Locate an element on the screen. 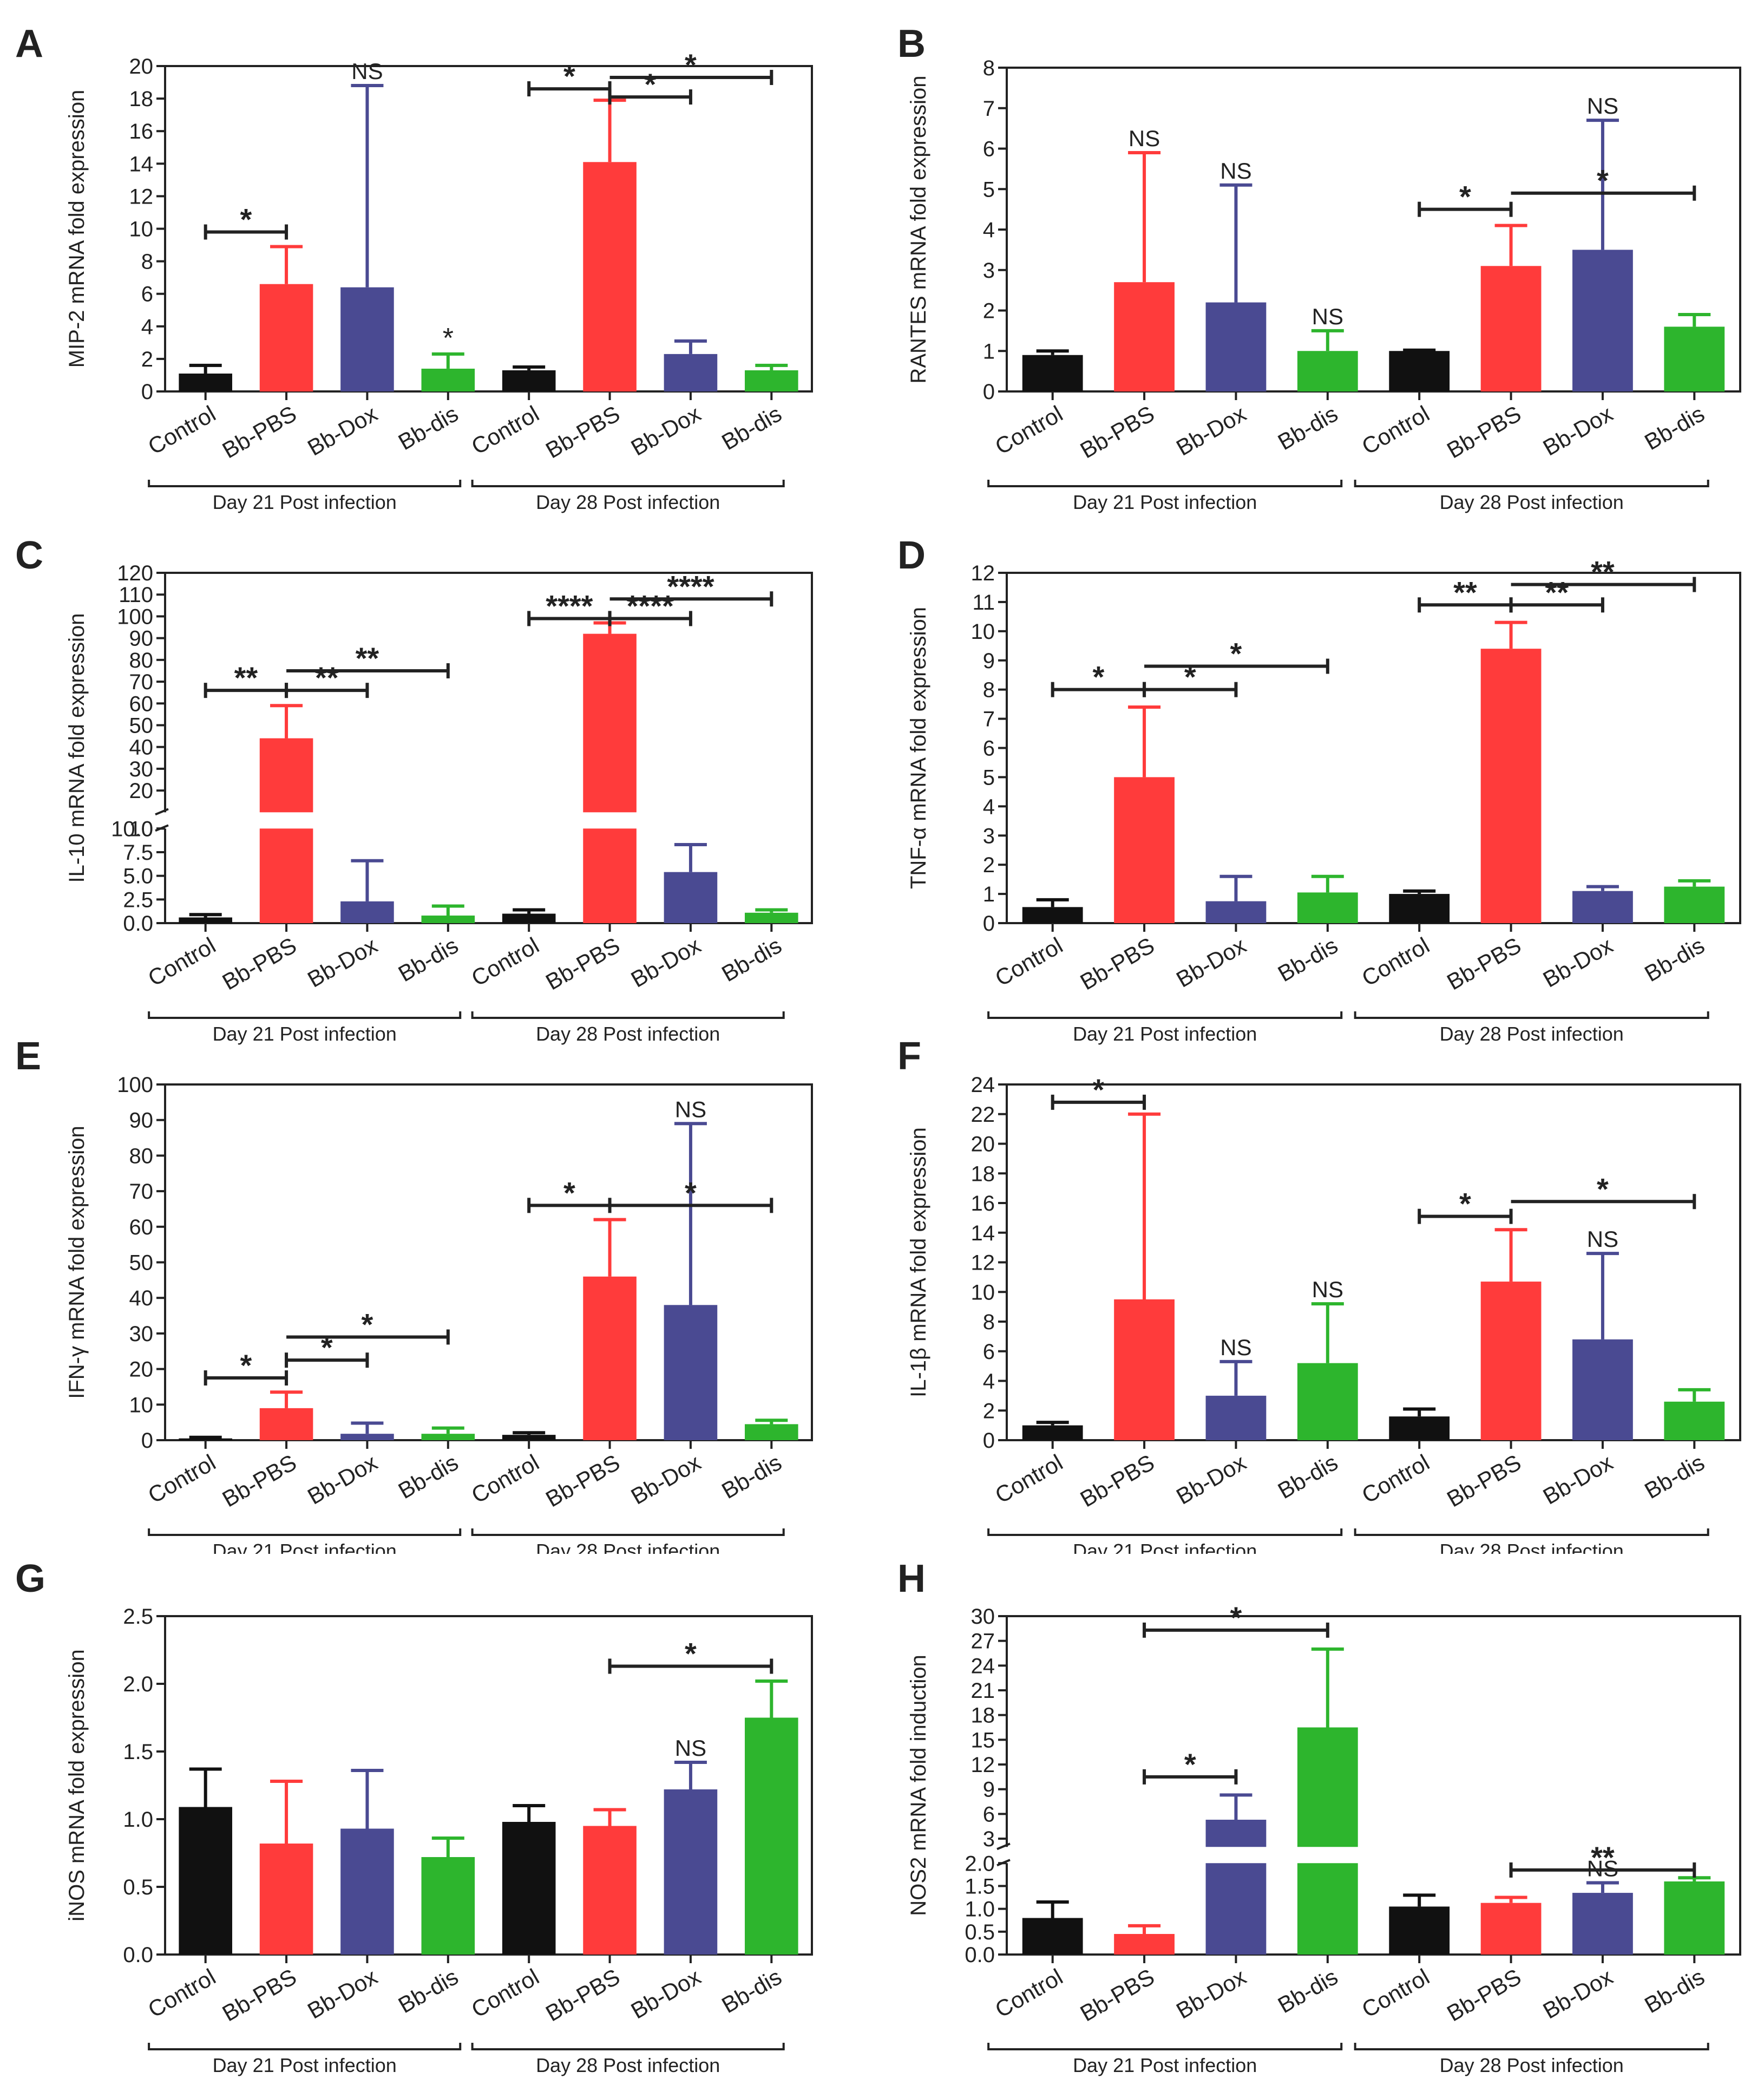 This screenshot has height=2098, width=1764. panel-label-d: D is located at coordinates (912, 556).